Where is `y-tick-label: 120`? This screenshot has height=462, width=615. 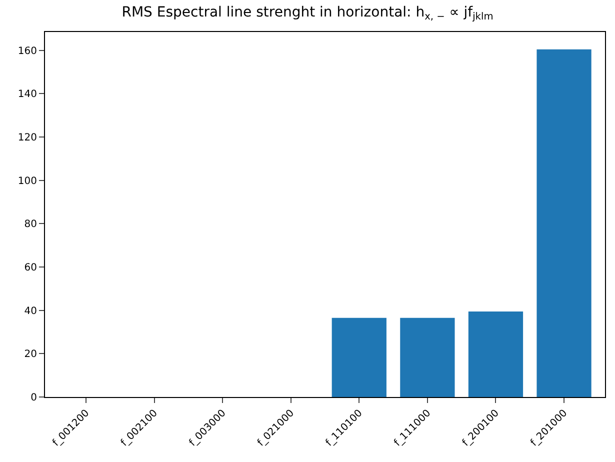
y-tick-label: 120 is located at coordinates (27, 138).